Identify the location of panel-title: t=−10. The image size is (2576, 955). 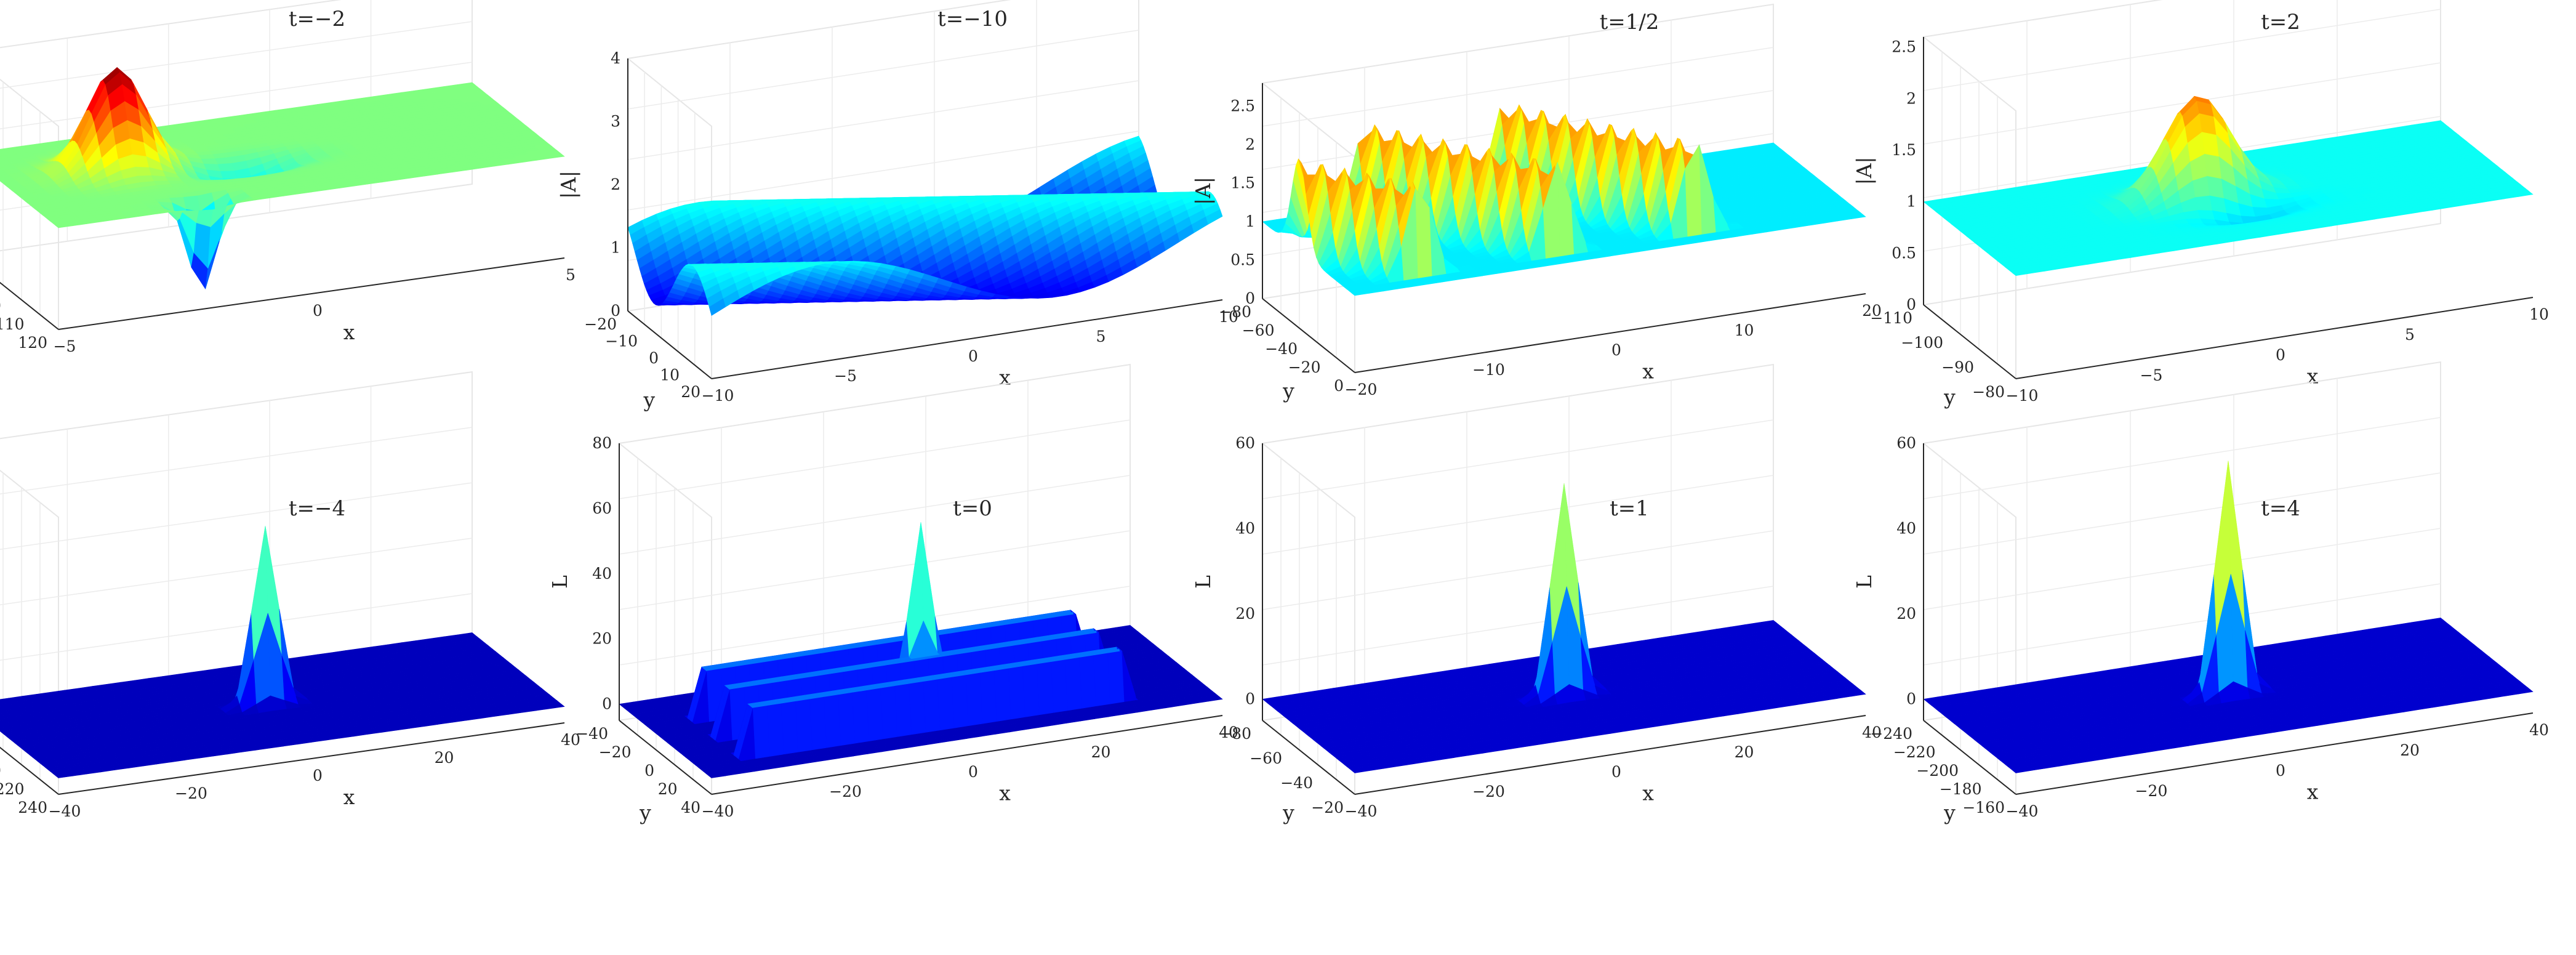
(972, 19).